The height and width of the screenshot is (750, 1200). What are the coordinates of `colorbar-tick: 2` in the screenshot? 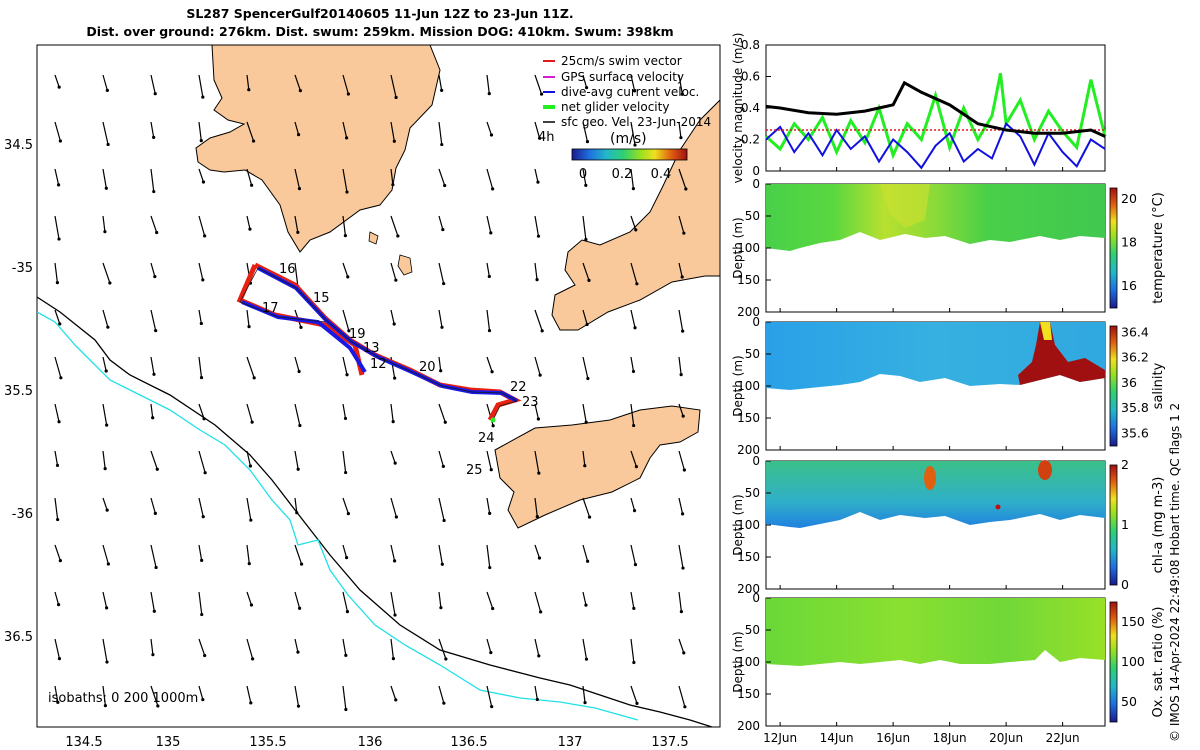 It's located at (1125, 464).